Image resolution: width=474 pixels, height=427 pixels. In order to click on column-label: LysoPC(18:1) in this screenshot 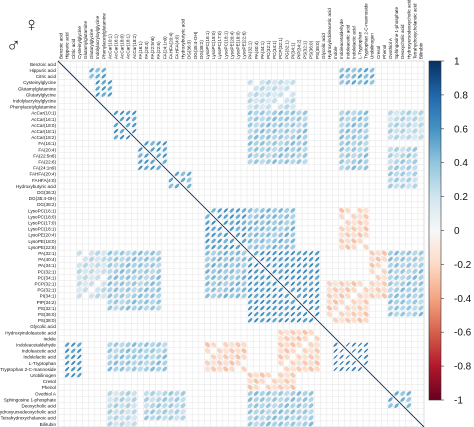, I will do `click(225, 45)`.